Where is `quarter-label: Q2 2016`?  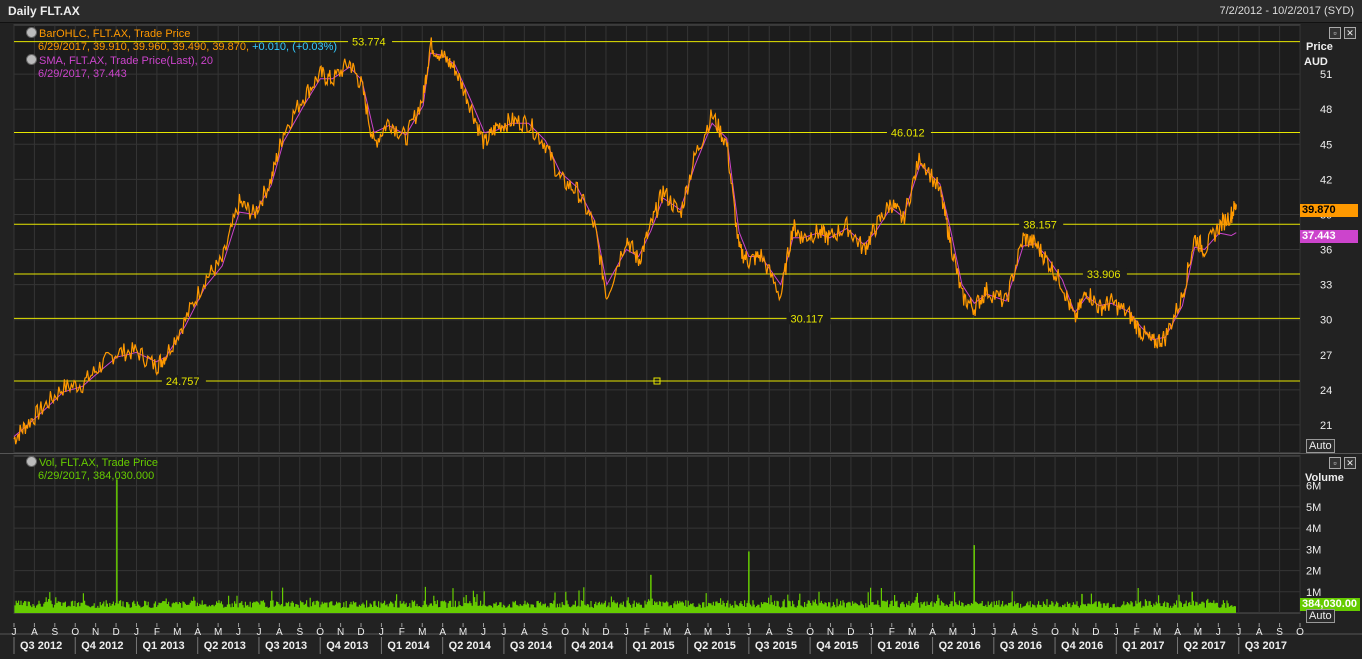 quarter-label: Q2 2016 is located at coordinates (960, 646).